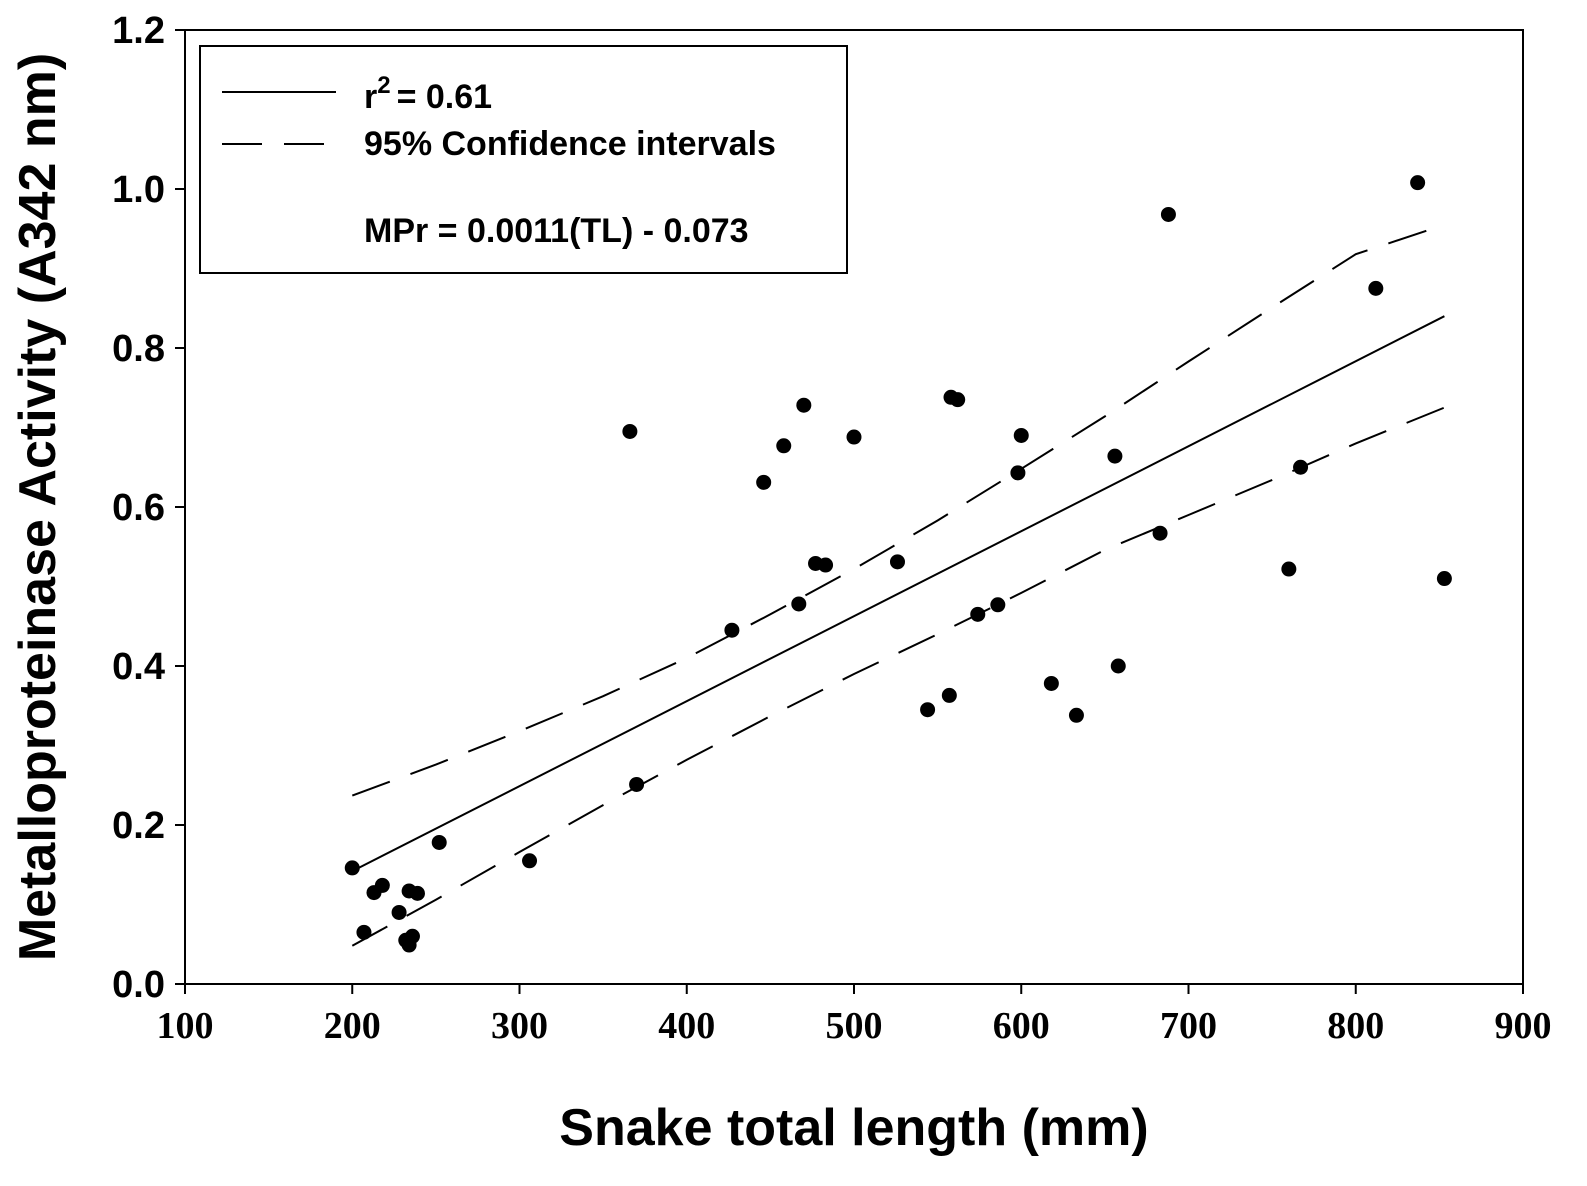 The width and height of the screenshot is (1587, 1186). I want to click on y-tick-label: 0.6, so click(138, 508).